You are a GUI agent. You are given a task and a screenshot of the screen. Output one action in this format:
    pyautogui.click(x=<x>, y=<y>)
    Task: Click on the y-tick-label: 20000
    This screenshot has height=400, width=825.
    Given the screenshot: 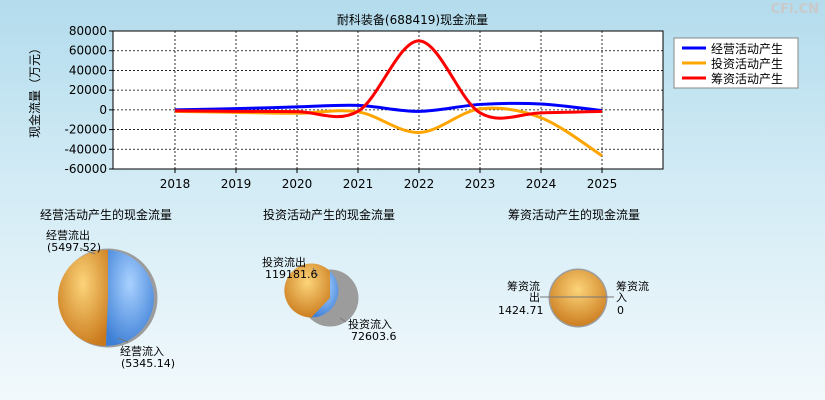 What is the action you would take?
    pyautogui.click(x=88, y=90)
    